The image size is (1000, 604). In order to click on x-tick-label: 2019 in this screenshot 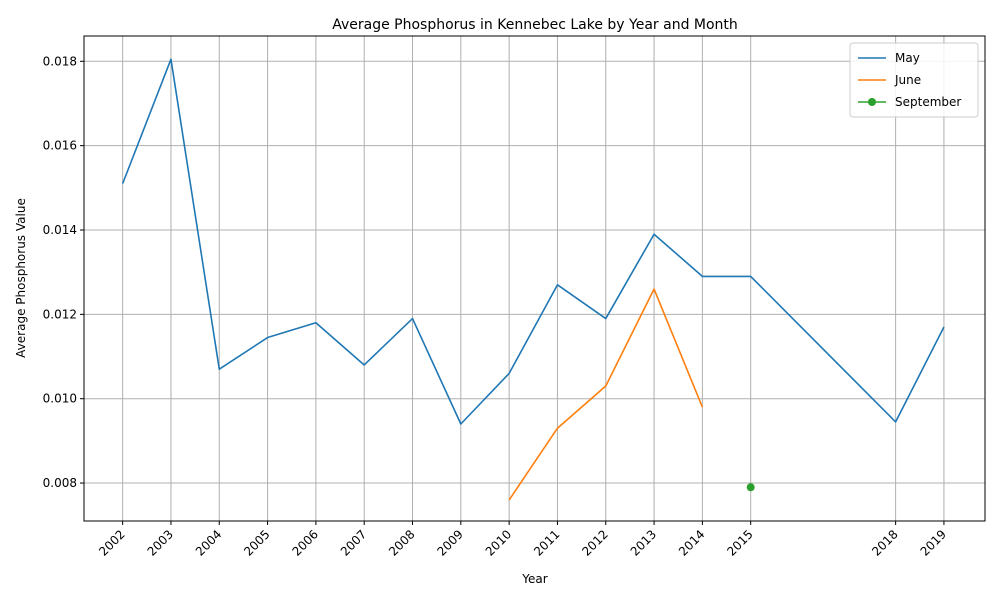, I will do `click(933, 542)`.